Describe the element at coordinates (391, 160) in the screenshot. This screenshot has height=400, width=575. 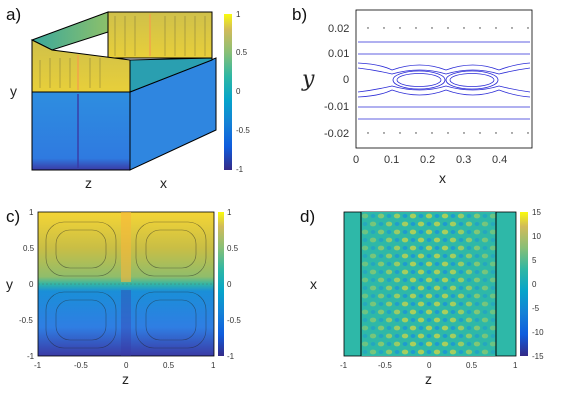
I see `xtick-b: 0.1` at that location.